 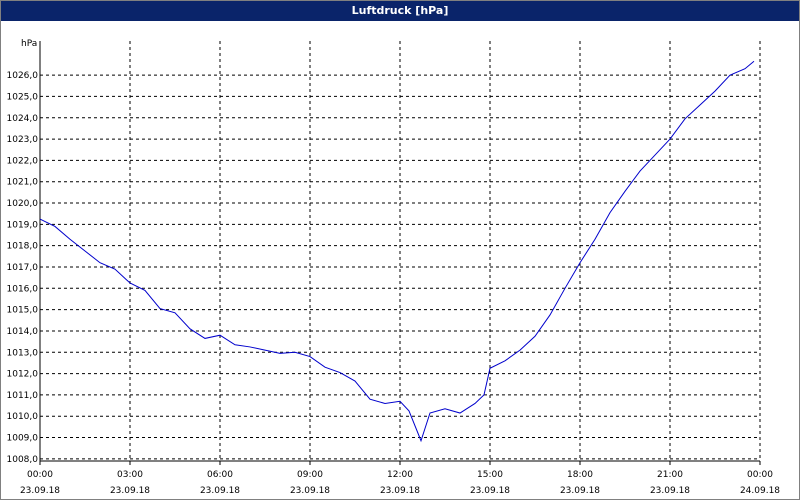 I want to click on y-tick-label: 1010,0, so click(x=23, y=417).